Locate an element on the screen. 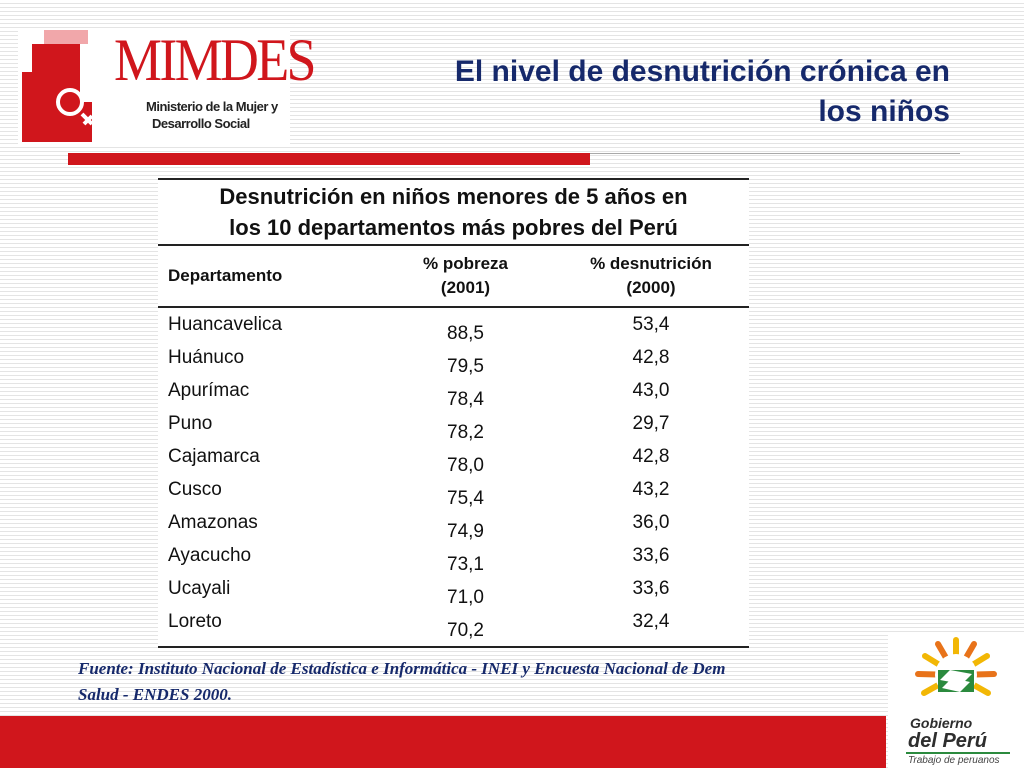 The width and height of the screenshot is (1024, 768). table-row: Huánuco 79,5 42,8 is located at coordinates (453, 361).